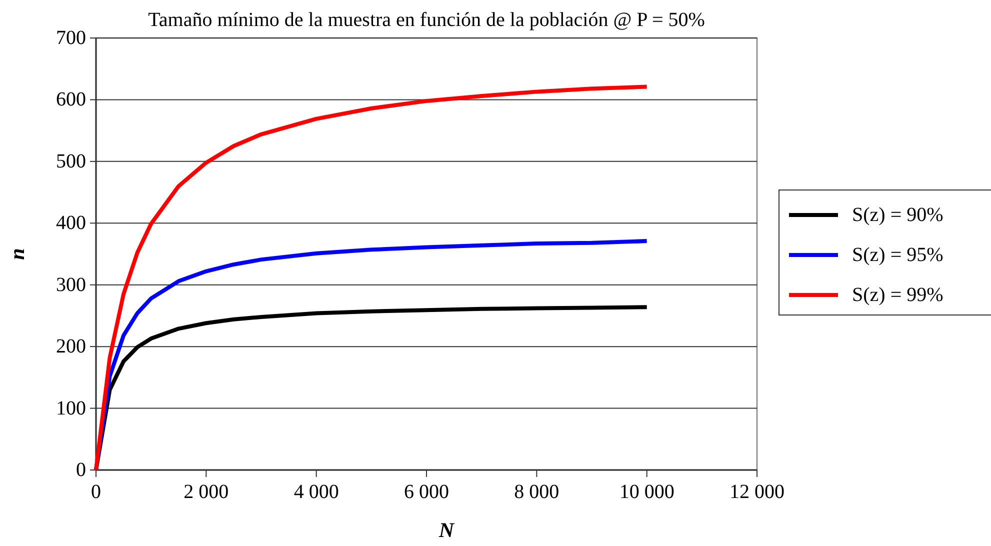 This screenshot has width=991, height=546. What do you see at coordinates (71, 408) in the screenshot?
I see `y-tick-label: 100` at bounding box center [71, 408].